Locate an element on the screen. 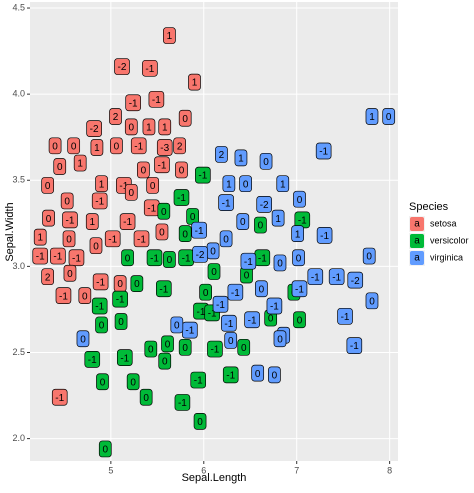  x-tick-label: 7 is located at coordinates (296, 470).